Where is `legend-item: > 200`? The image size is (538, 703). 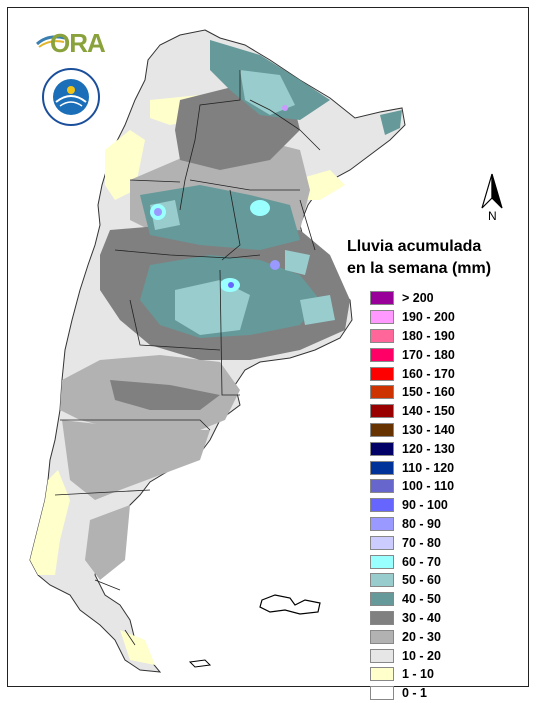
legend-item: > 200 is located at coordinates (412, 298).